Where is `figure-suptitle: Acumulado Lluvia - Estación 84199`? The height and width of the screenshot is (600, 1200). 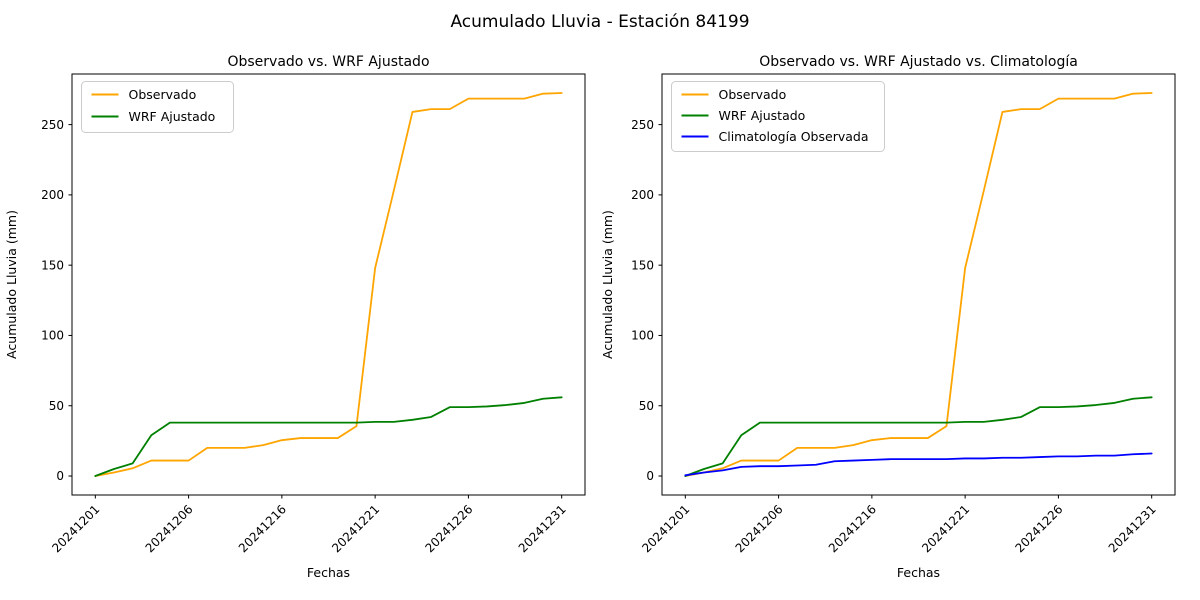 figure-suptitle: Acumulado Lluvia - Estación 84199 is located at coordinates (600, 22).